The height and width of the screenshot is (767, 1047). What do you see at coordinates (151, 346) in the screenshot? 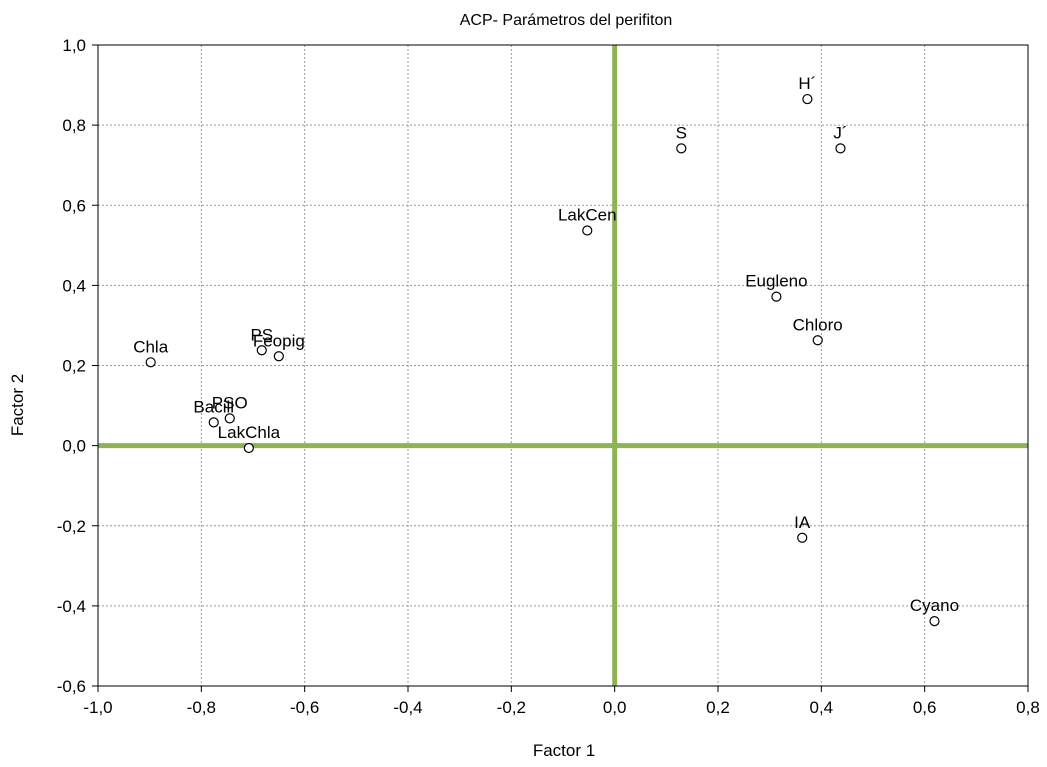
I see `point-label: Chla` at bounding box center [151, 346].